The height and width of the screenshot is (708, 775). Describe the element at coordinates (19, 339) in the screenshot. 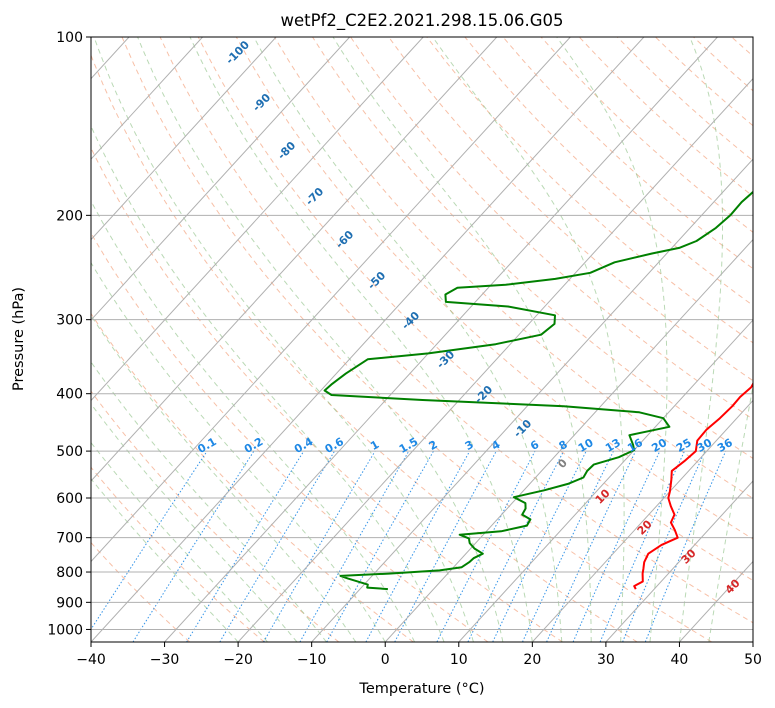

I see `y-axis-title: Pressure (hPa)` at that location.